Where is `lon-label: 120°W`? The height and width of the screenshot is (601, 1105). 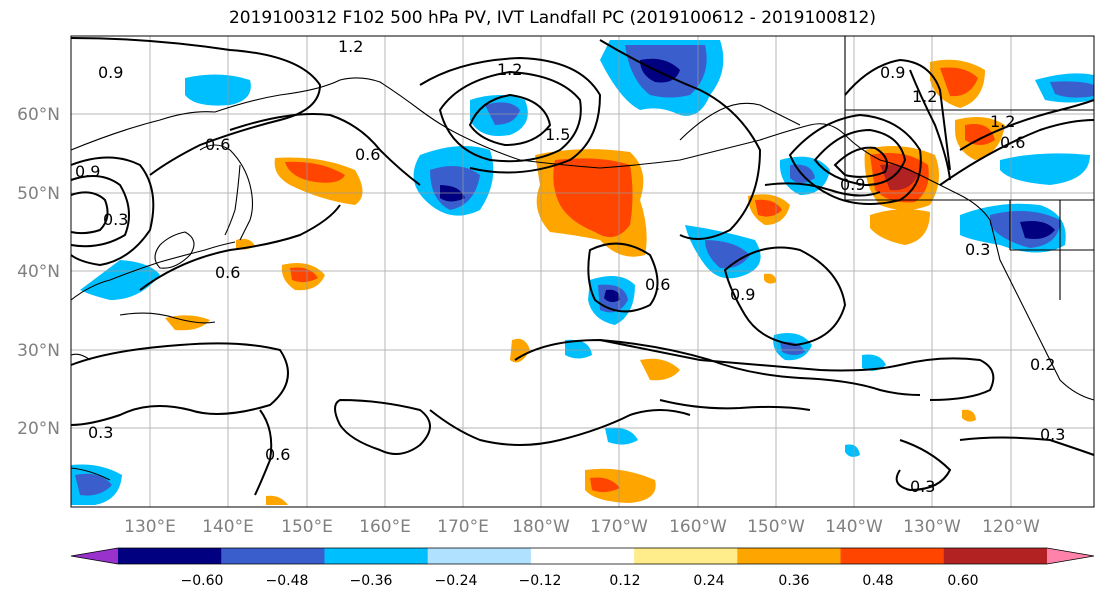 lon-label: 120°W is located at coordinates (1011, 527).